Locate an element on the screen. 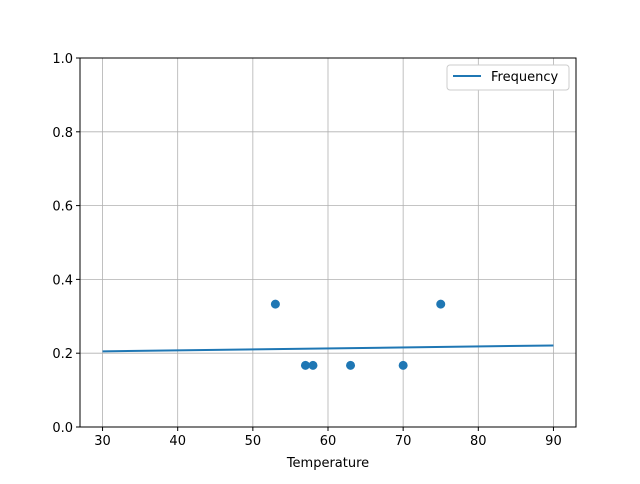 Image resolution: width=640 pixels, height=484 pixels. series-line-frequency is located at coordinates (328, 348).